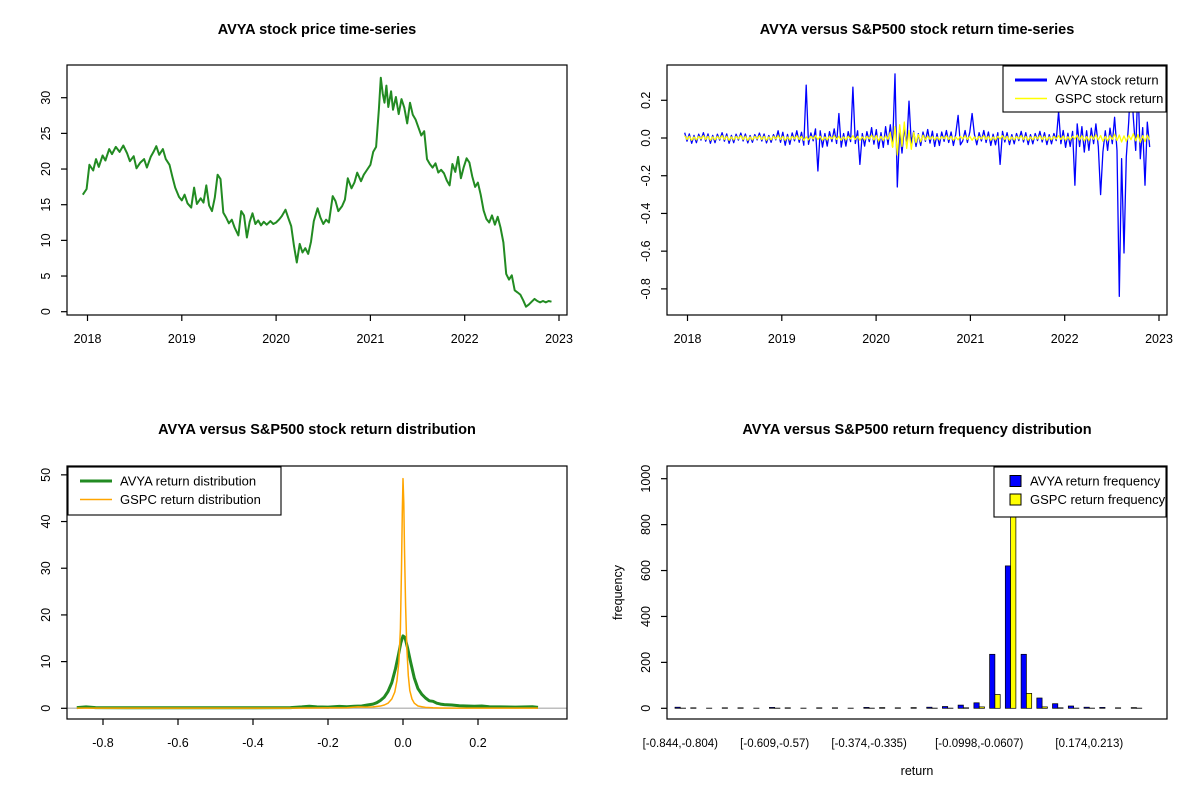  Describe the element at coordinates (307, 593) in the screenshot. I see `series-gspc-return-distribution` at that location.